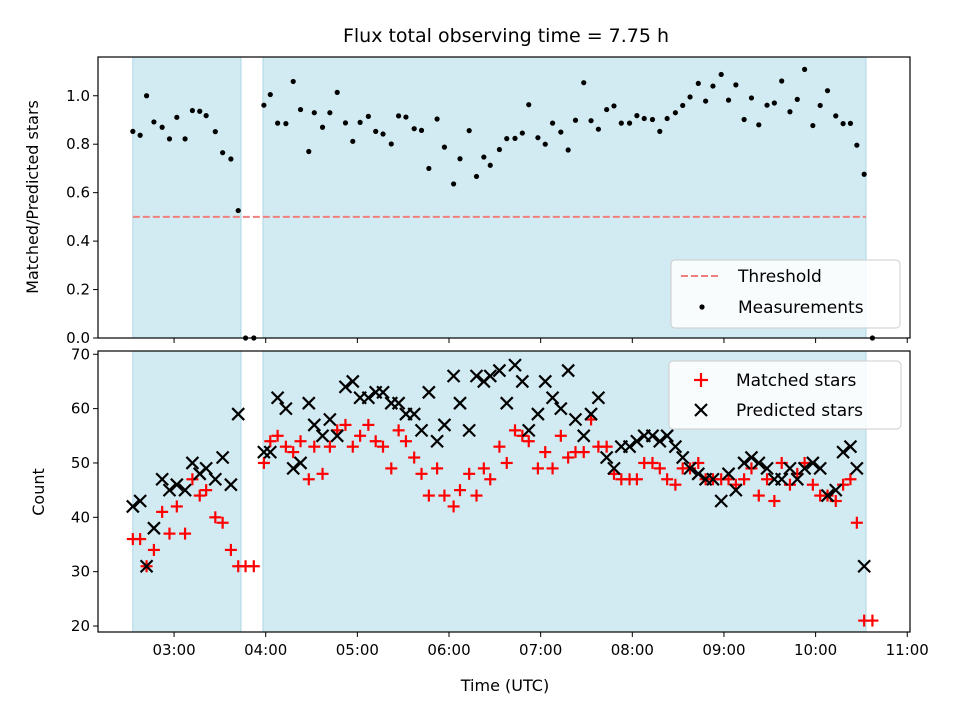 Image resolution: width=960 pixels, height=720 pixels. I want to click on y-tick-label: 1.0, so click(78, 96).